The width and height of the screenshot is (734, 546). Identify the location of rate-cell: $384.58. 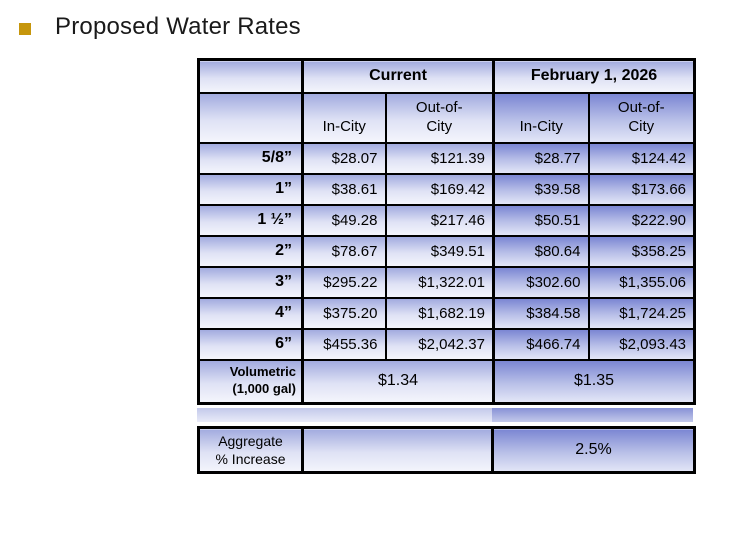
(541, 313).